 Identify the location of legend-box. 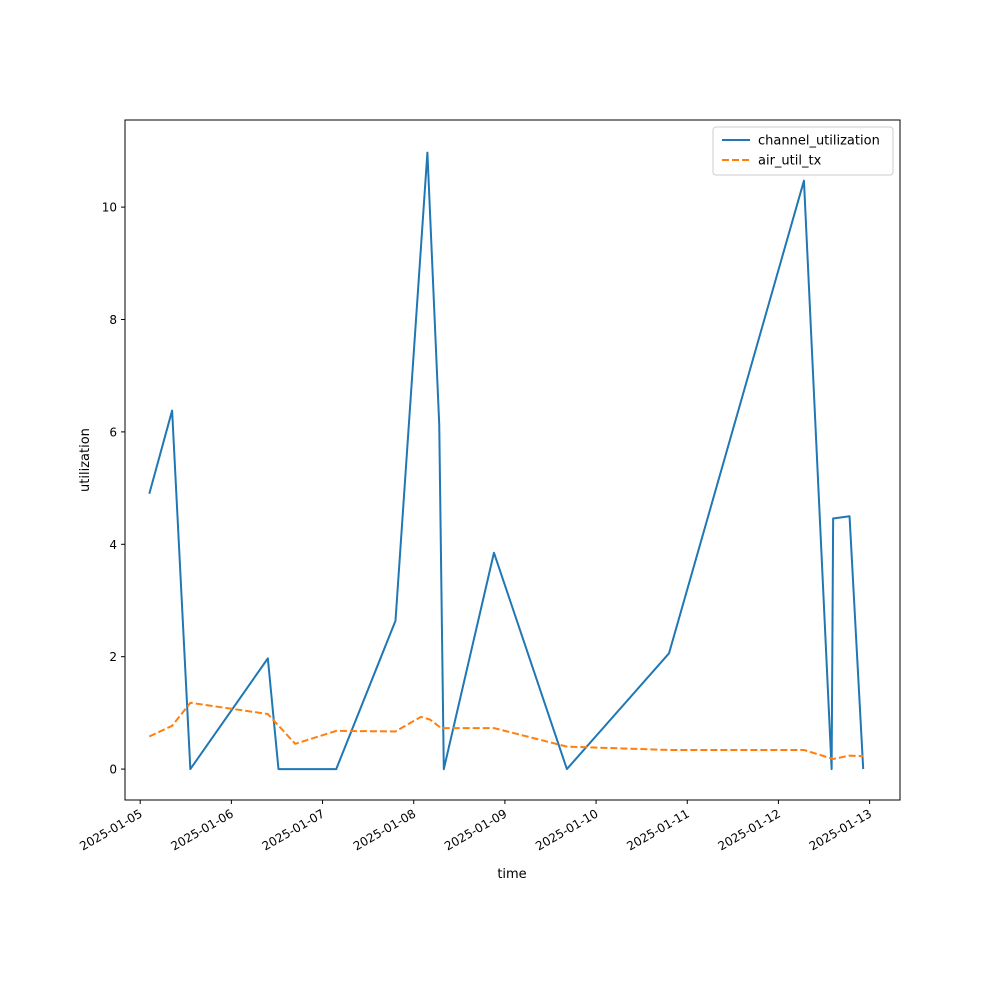
(803, 151).